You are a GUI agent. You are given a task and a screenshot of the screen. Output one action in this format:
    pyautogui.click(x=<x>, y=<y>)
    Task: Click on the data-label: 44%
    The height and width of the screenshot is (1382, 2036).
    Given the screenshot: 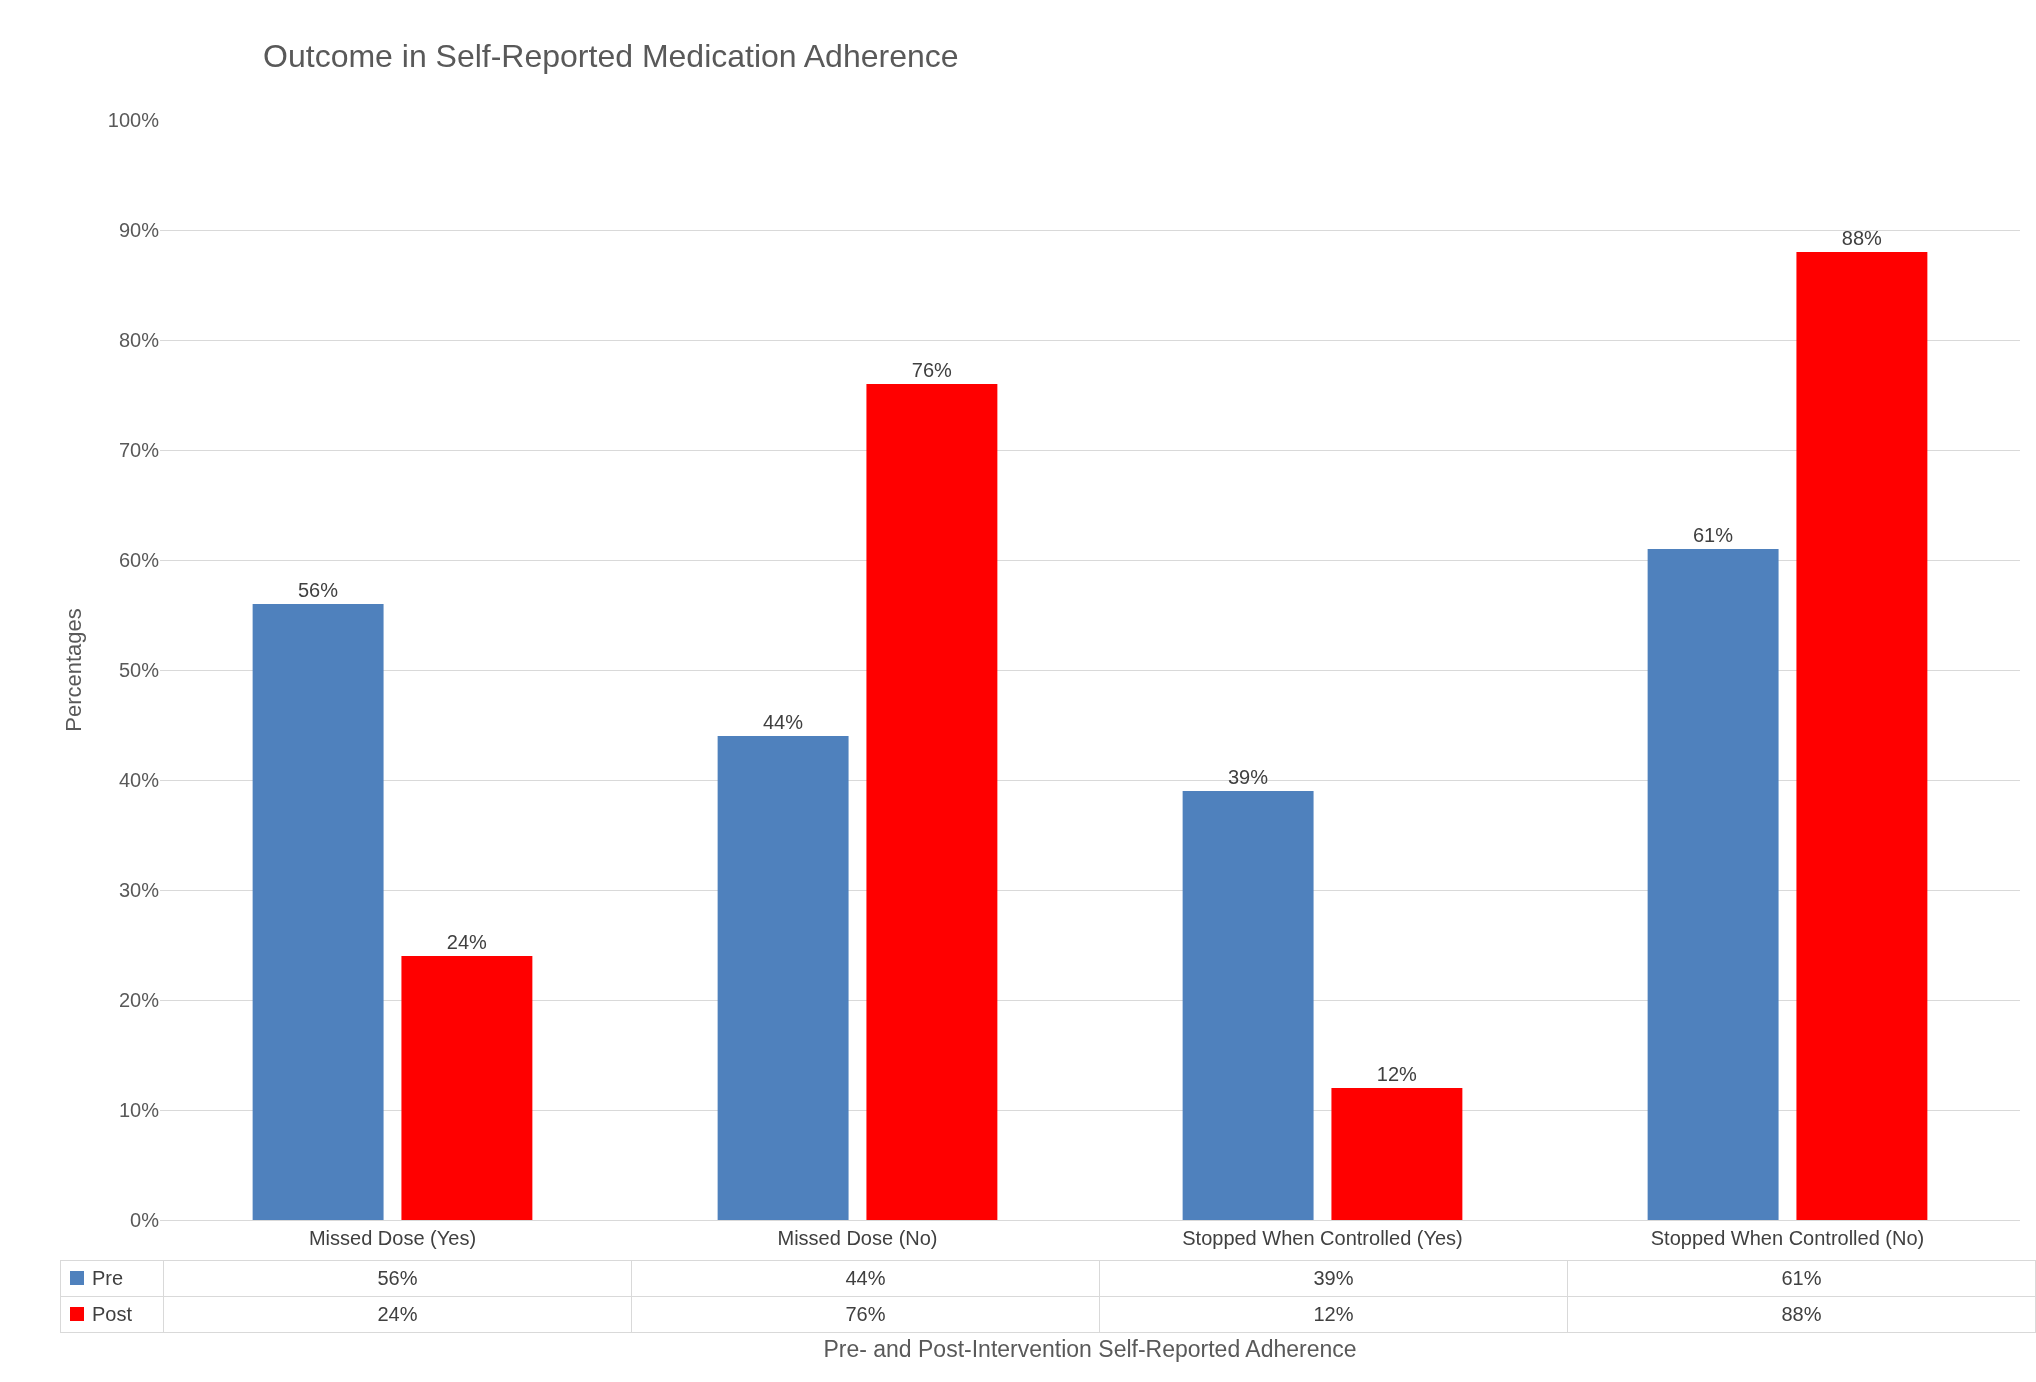 What is the action you would take?
    pyautogui.click(x=865, y=1278)
    